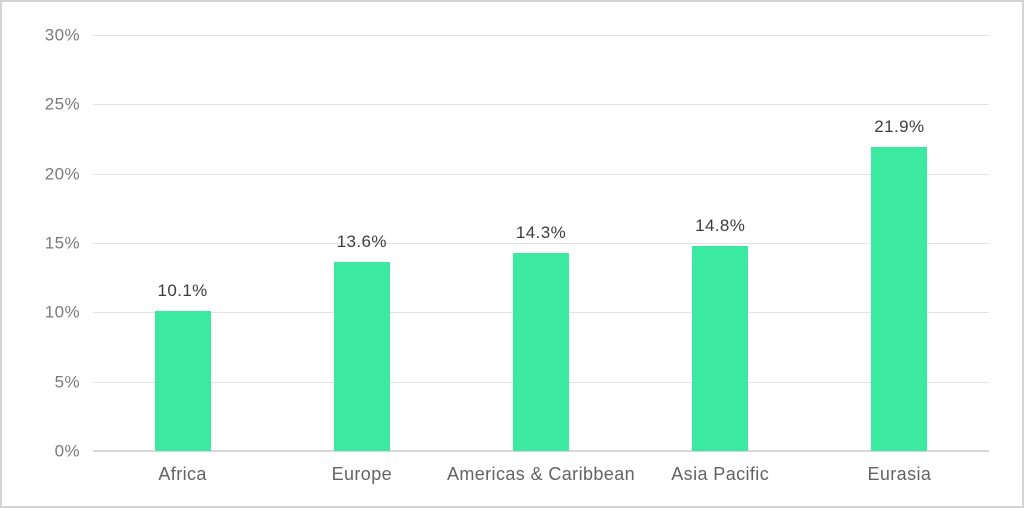  What do you see at coordinates (541, 451) in the screenshot?
I see `x-axis-baseline` at bounding box center [541, 451].